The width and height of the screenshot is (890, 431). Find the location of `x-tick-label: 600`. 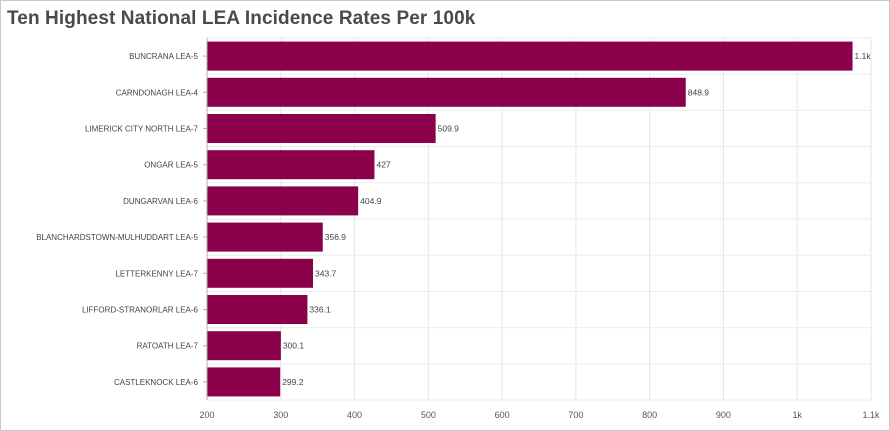

x-tick-label: 600 is located at coordinates (502, 415).